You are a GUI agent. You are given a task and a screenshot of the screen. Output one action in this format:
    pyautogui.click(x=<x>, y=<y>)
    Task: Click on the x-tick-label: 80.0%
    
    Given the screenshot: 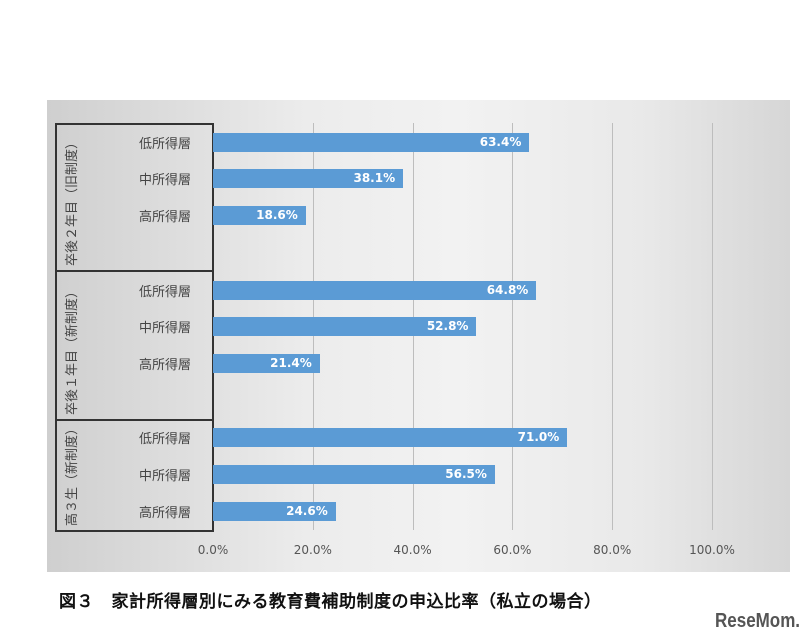 What is the action you would take?
    pyautogui.click(x=612, y=550)
    